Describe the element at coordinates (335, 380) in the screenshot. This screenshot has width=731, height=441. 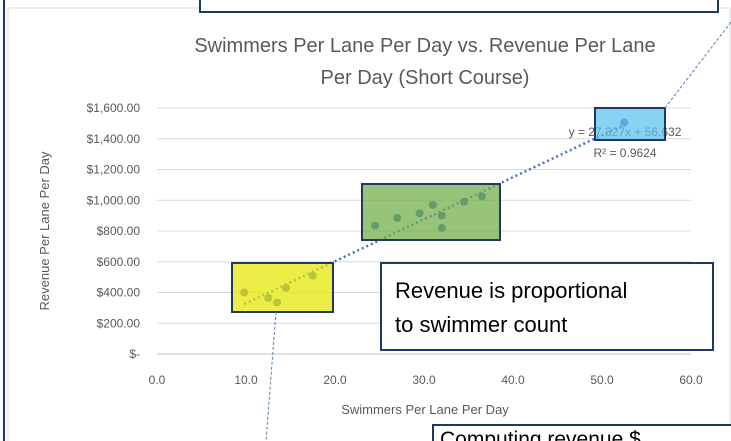
I see `x-tick-label: 20.0` at that location.